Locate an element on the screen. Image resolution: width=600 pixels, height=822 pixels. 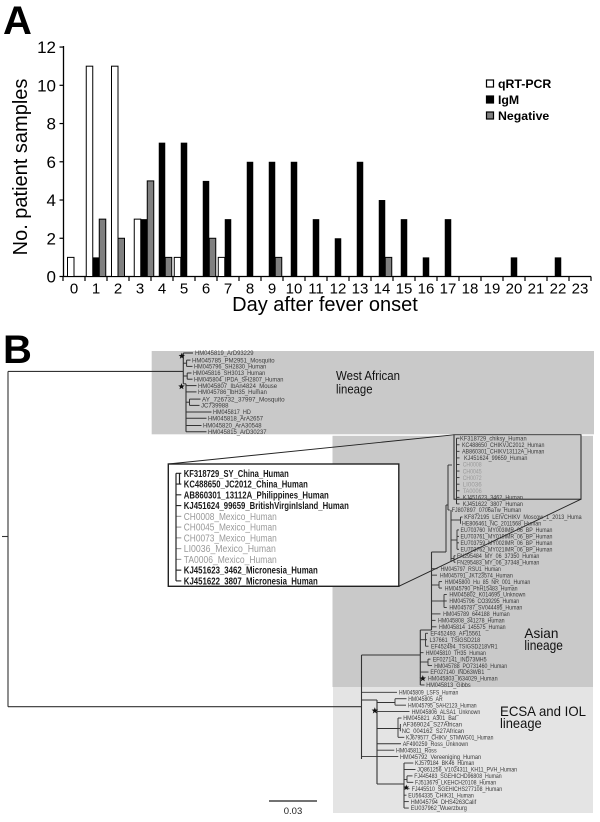
svg-text: HM045804_IPDA_SH2807_Human is located at coordinates (239, 379).